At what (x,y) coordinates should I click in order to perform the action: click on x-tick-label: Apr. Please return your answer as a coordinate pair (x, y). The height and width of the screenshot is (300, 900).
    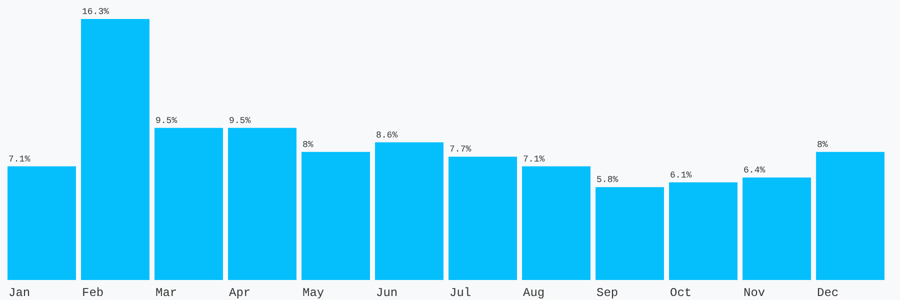
    Looking at the image, I should click on (240, 293).